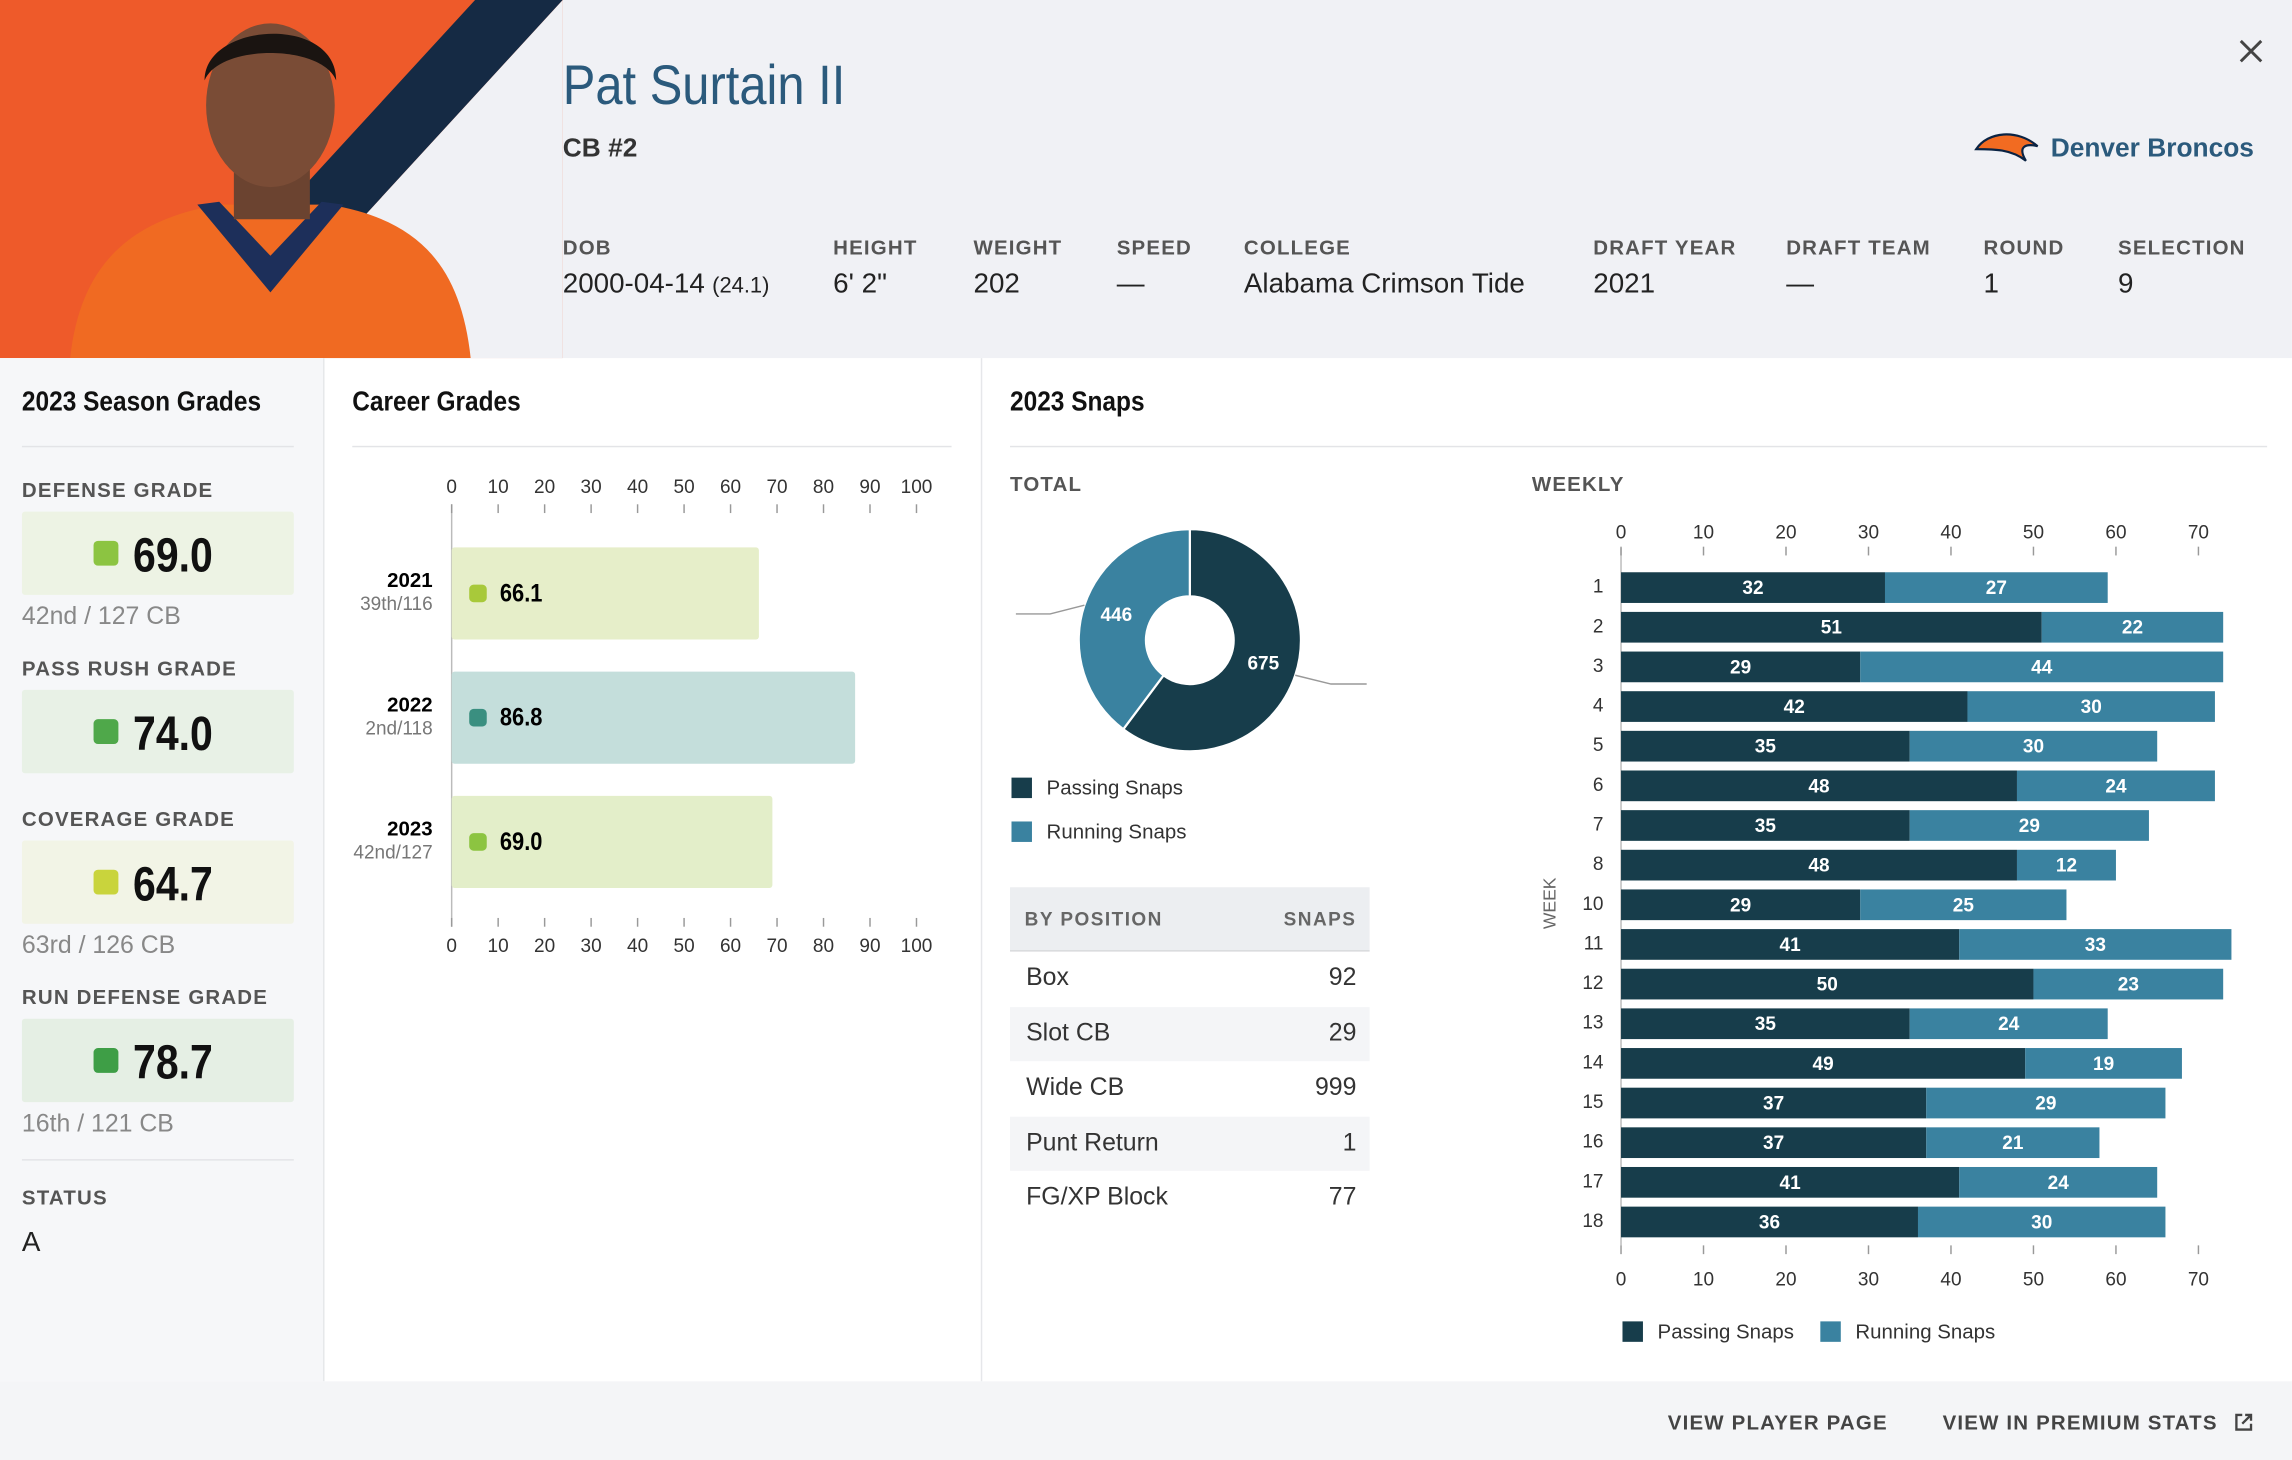 This screenshot has width=2292, height=1460. What do you see at coordinates (684, 487) in the screenshot?
I see `x-tick-label: 50` at bounding box center [684, 487].